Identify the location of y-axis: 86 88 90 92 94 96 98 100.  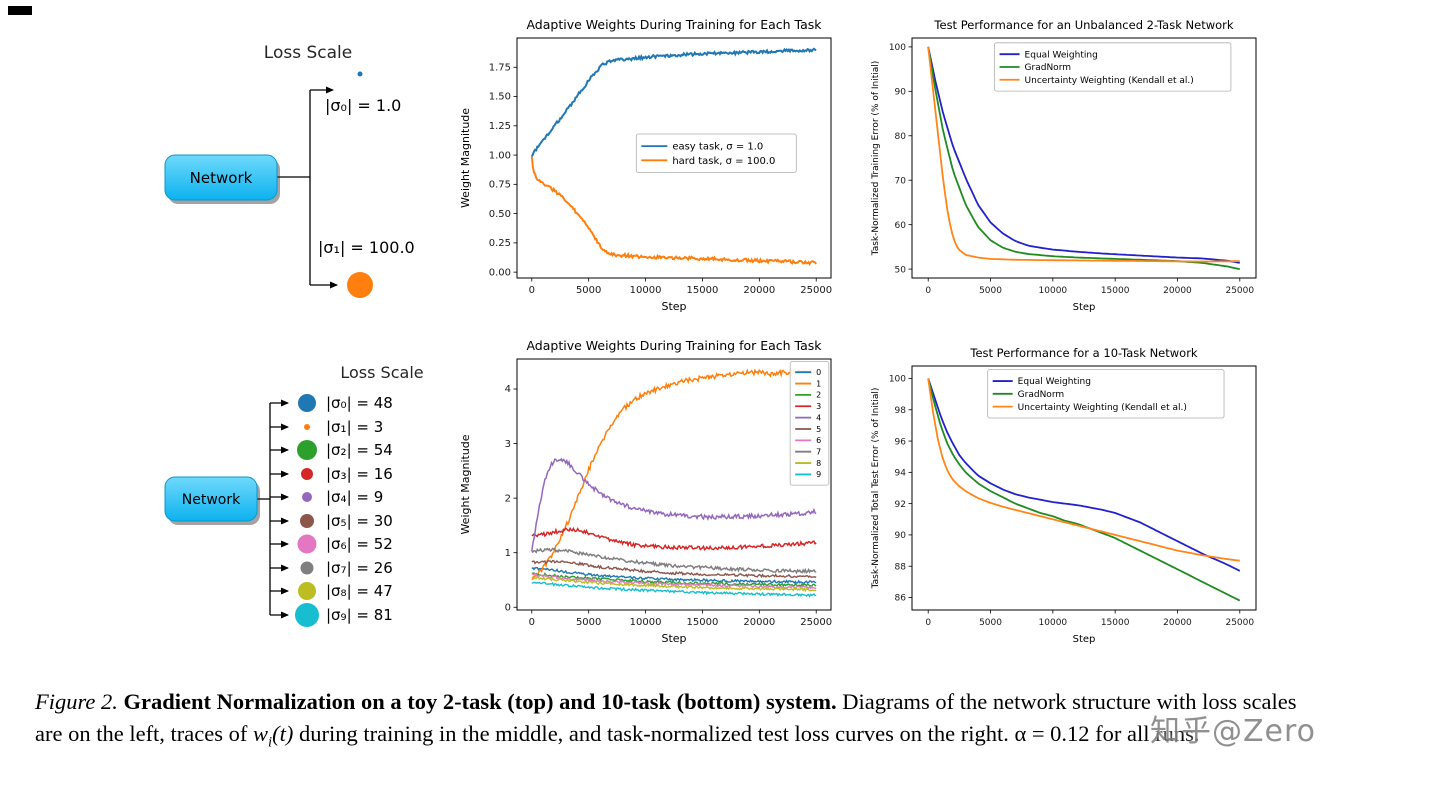
(900, 489).